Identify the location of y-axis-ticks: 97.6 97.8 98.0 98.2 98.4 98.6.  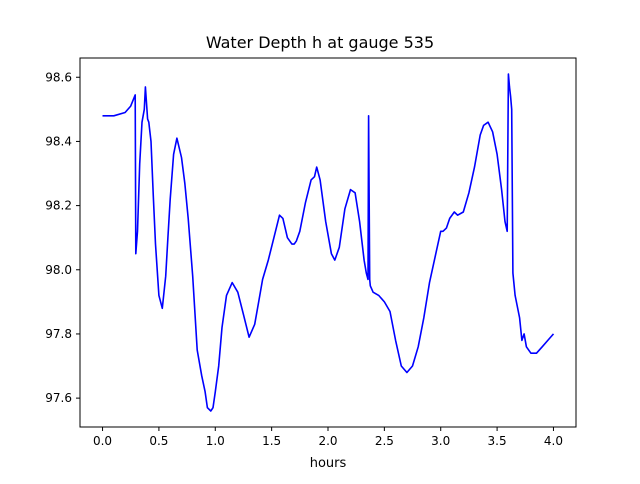
(62, 237).